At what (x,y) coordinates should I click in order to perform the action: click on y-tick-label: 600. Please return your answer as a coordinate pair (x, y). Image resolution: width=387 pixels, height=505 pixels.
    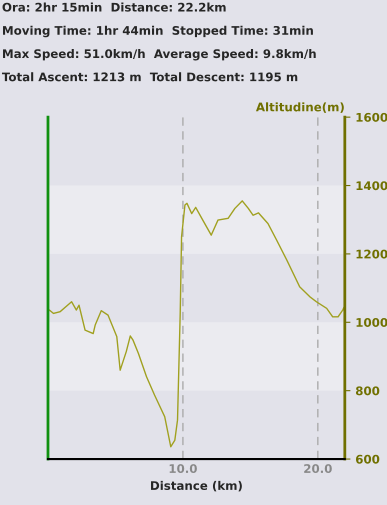
    Looking at the image, I should click on (368, 459).